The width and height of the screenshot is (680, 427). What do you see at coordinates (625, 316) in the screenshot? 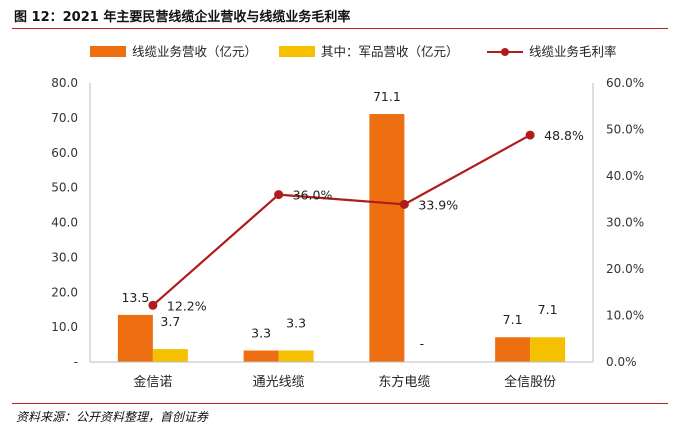
I see `y-right-tick-label: 10.0%` at bounding box center [625, 316].